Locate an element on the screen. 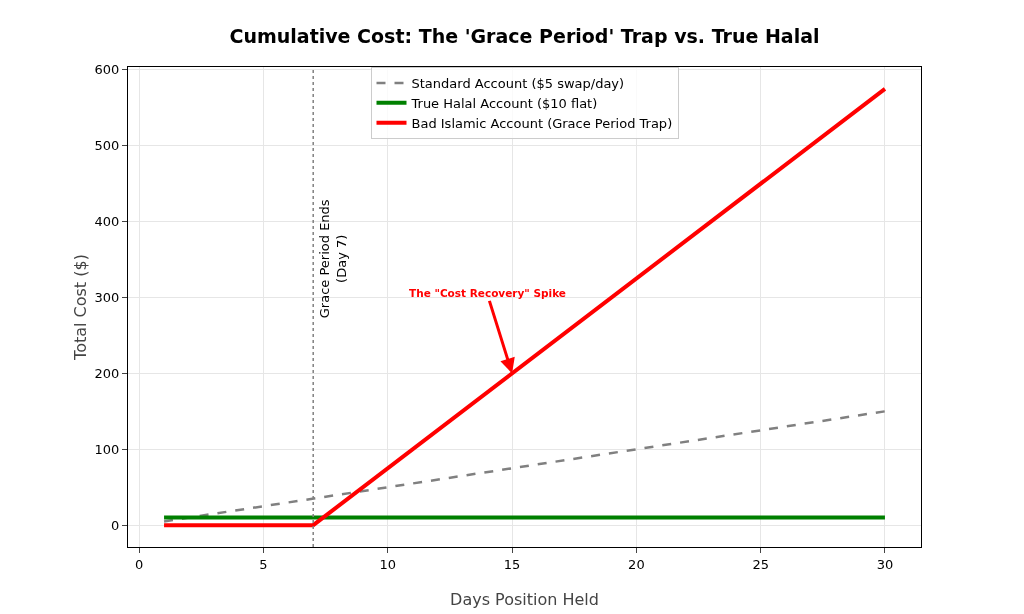 Image resolution: width=1024 pixels, height=614 pixels. chart-title: Cumulative Cost: The 'Grace Period' Trap vs. True Halal is located at coordinates (524, 35).